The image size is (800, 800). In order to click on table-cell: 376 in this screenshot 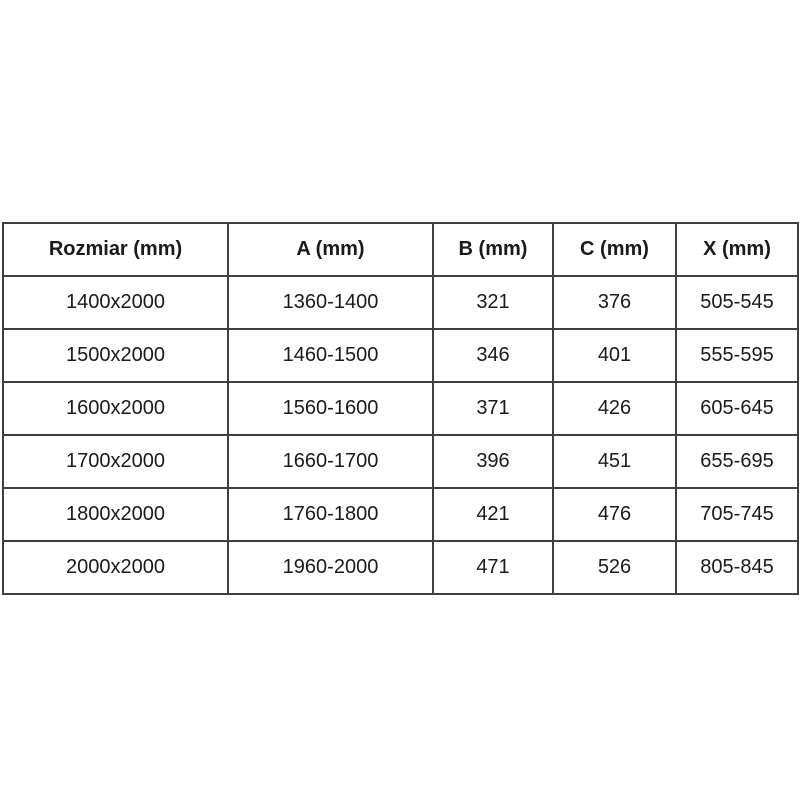, I will do `click(614, 302)`.